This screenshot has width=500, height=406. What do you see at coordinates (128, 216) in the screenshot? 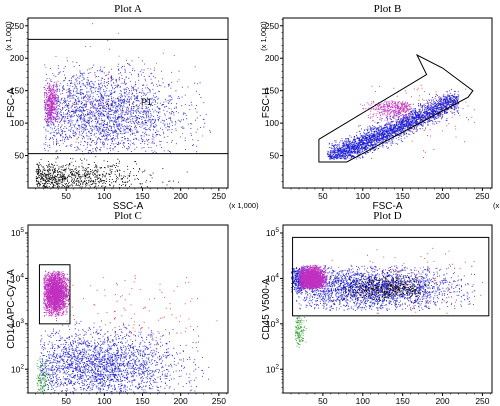
I see `plot-title: Plot C` at bounding box center [128, 216].